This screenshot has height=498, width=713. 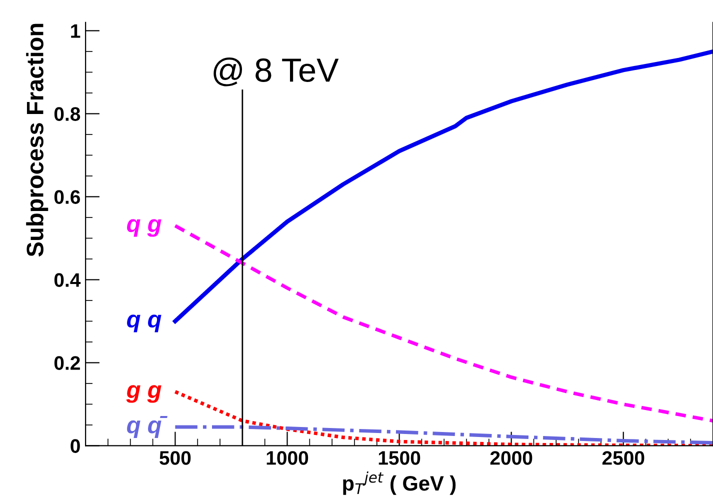 What do you see at coordinates (67, 197) in the screenshot?
I see `y-tick-label: 0.6` at bounding box center [67, 197].